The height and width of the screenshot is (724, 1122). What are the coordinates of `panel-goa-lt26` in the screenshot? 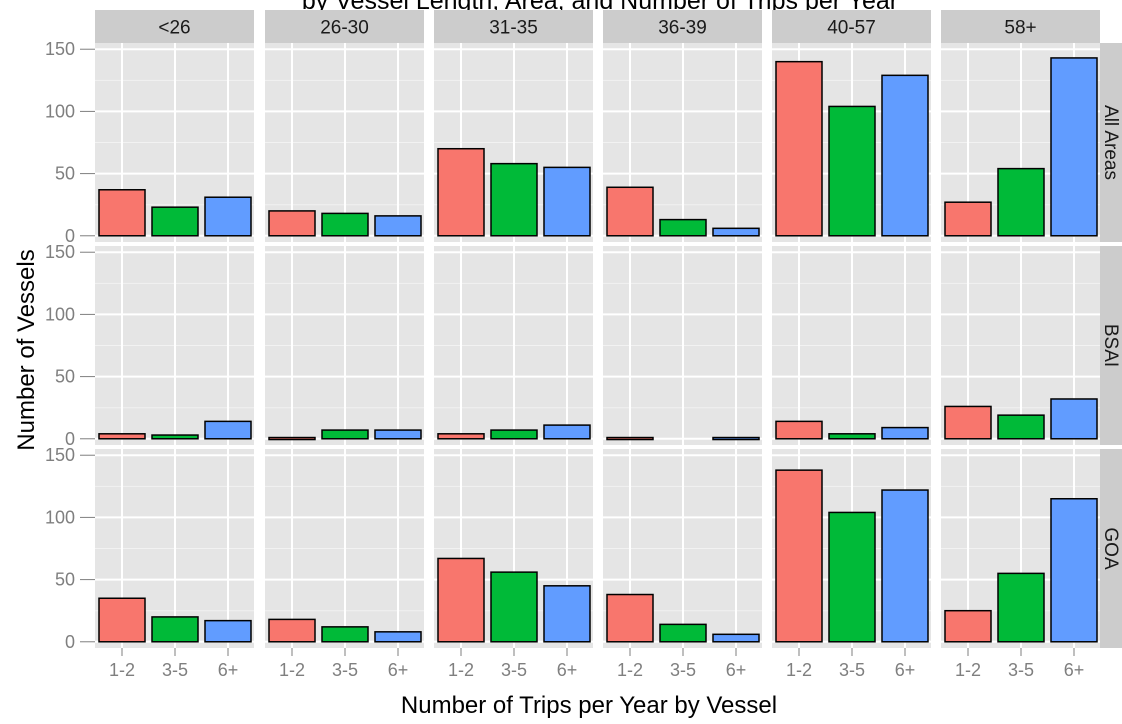 It's located at (174, 548).